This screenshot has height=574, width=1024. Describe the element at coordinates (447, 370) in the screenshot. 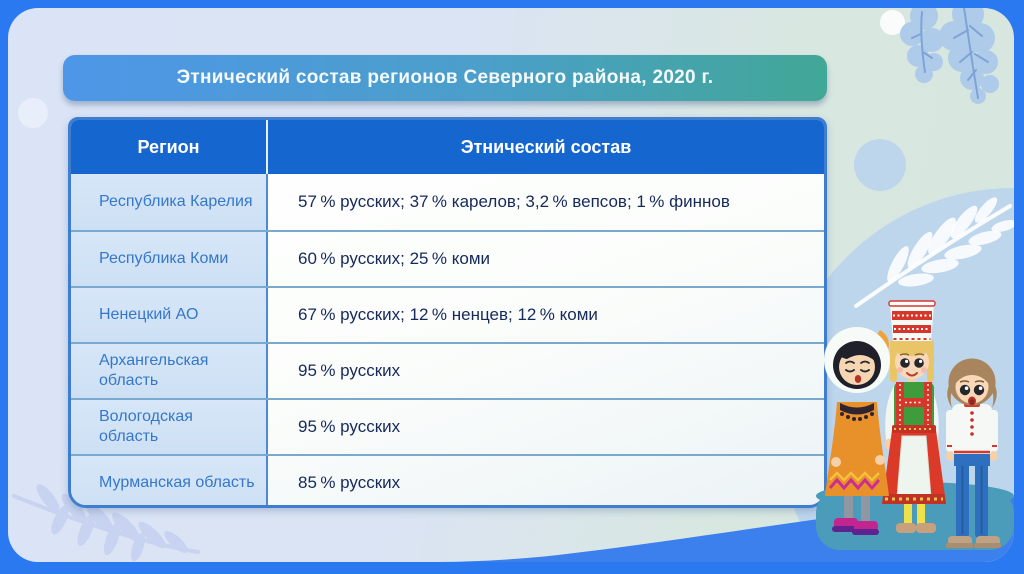

I see `table-row: Архангельская область 95 % русских` at that location.